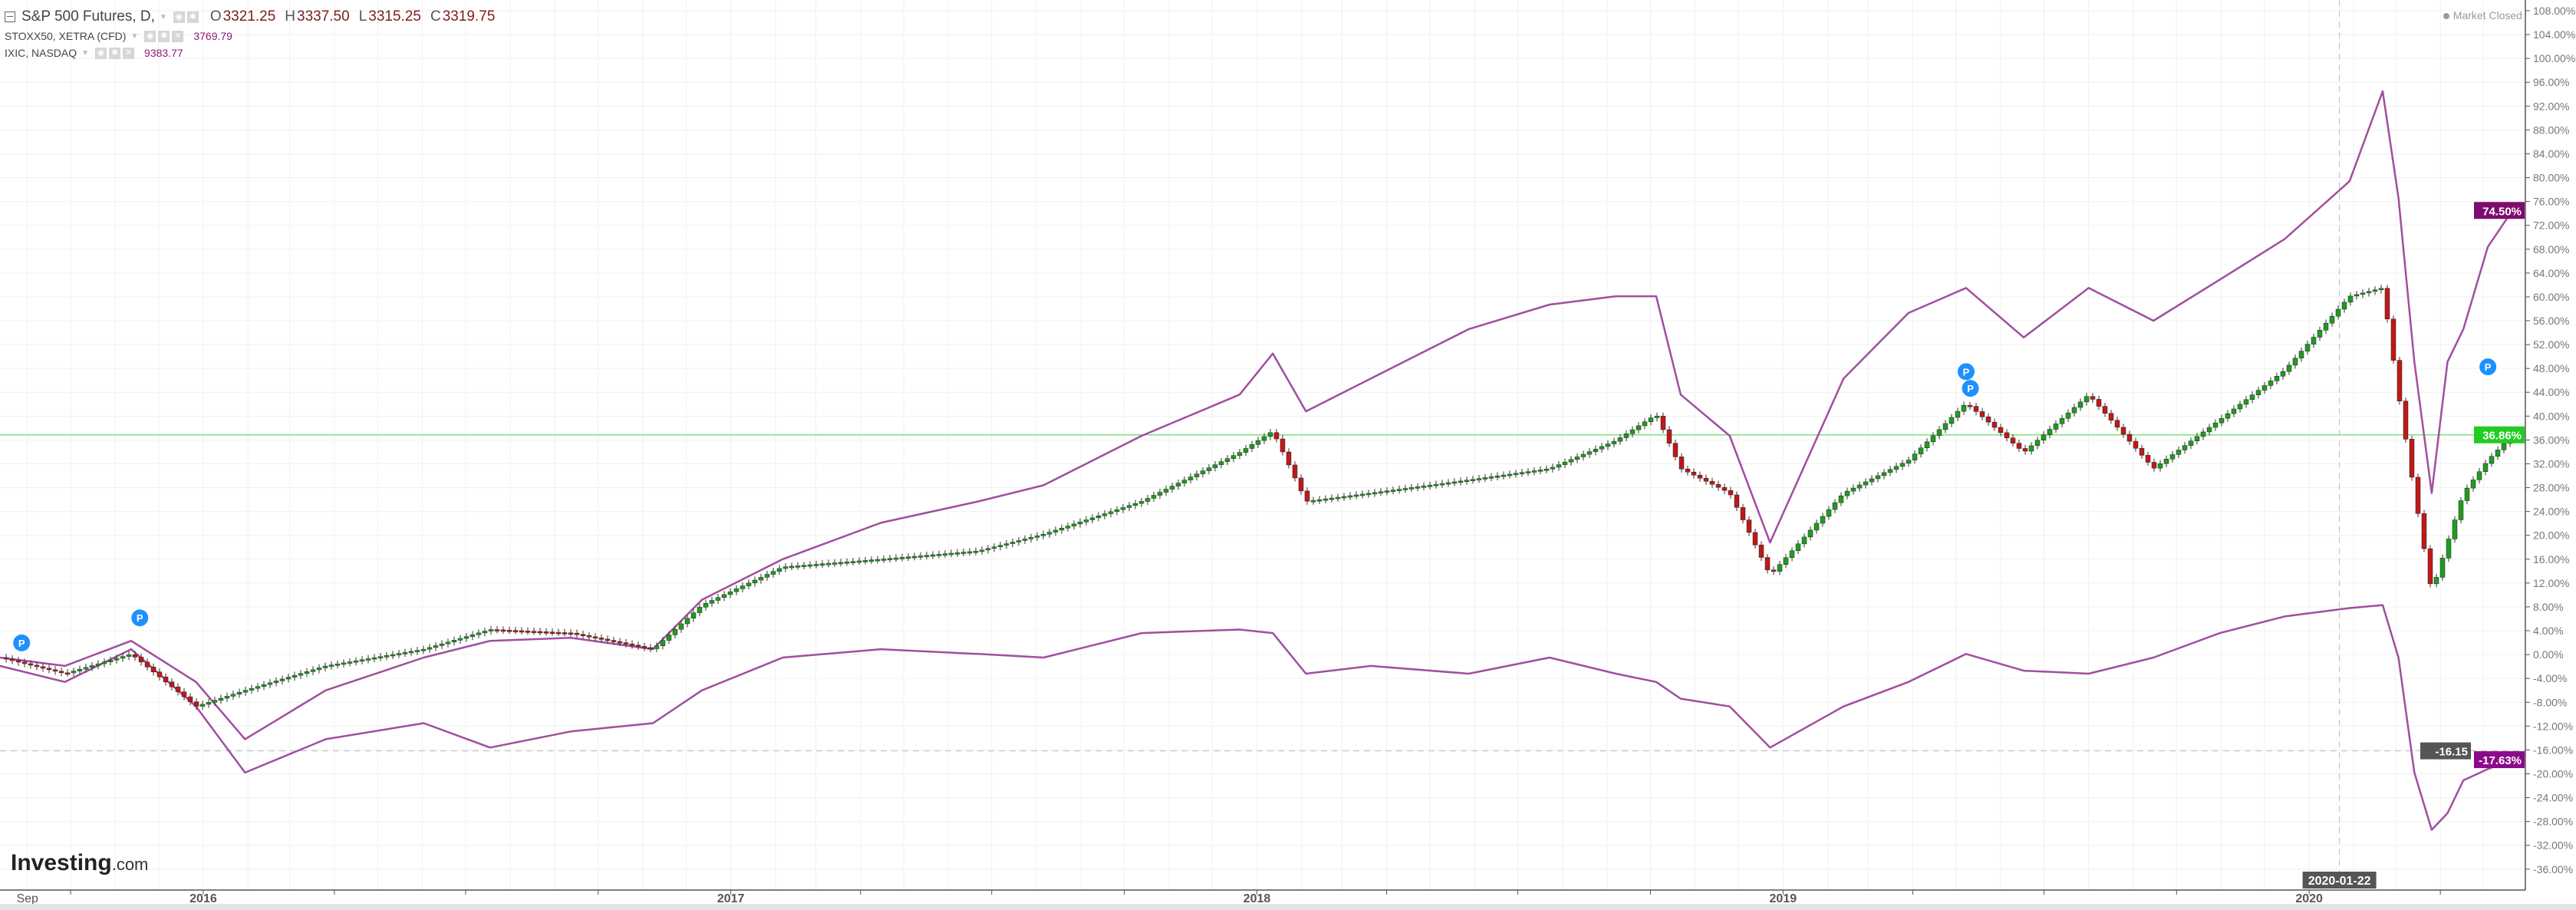 The height and width of the screenshot is (910, 2576). I want to click on open-label: O, so click(215, 16).